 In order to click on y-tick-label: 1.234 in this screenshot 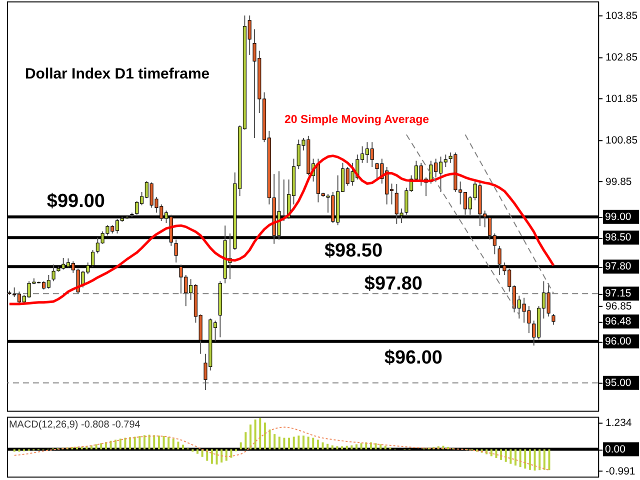, I will do `click(619, 423)`.